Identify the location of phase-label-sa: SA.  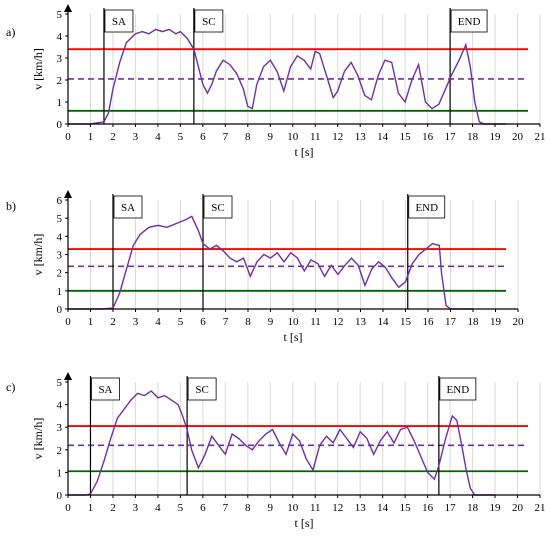
(128, 208).